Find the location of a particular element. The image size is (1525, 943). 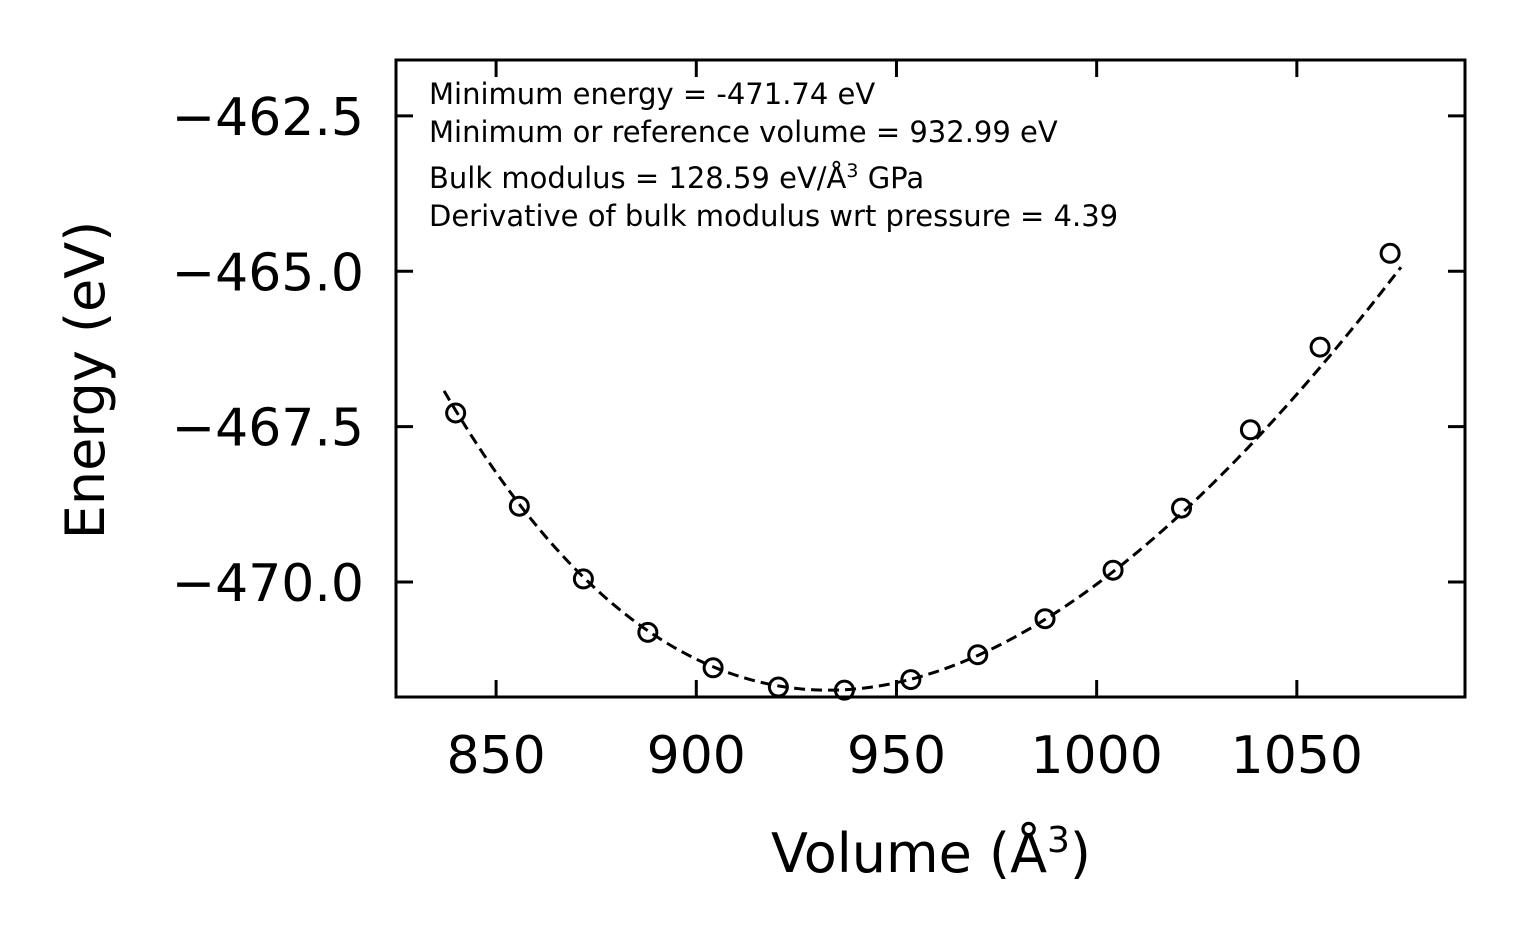

x-tick-label: 850 is located at coordinates (495, 756).